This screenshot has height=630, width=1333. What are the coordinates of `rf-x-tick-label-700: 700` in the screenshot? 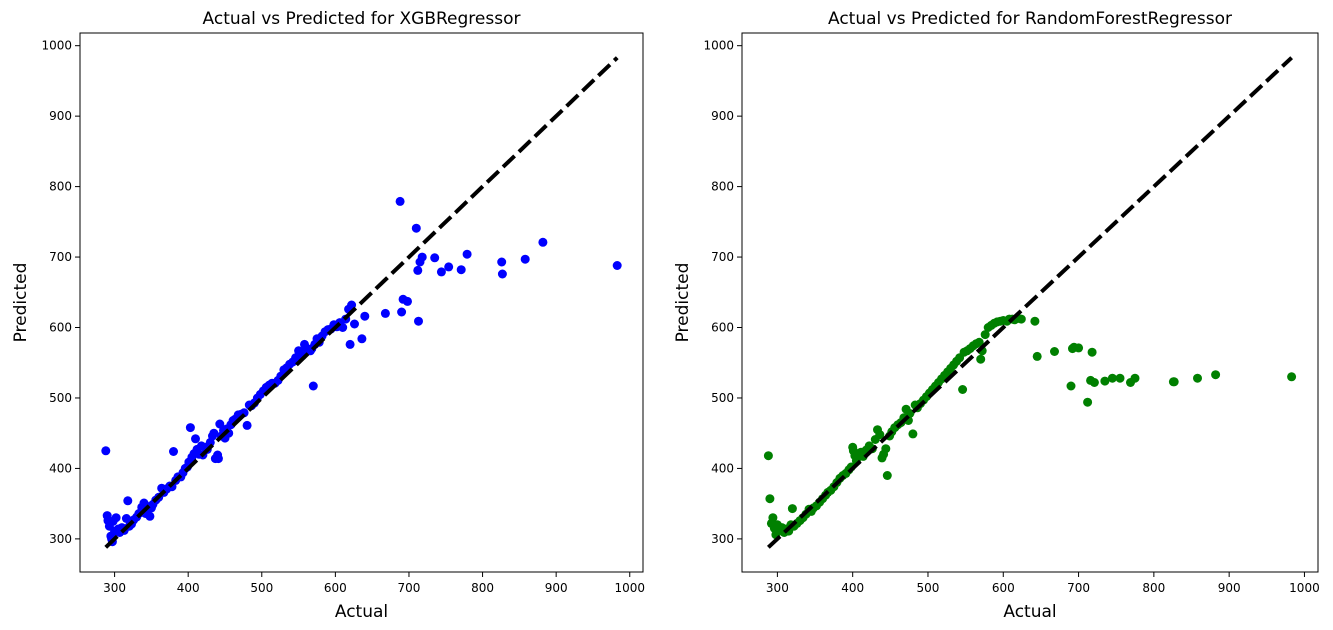 It's located at (1078, 588).